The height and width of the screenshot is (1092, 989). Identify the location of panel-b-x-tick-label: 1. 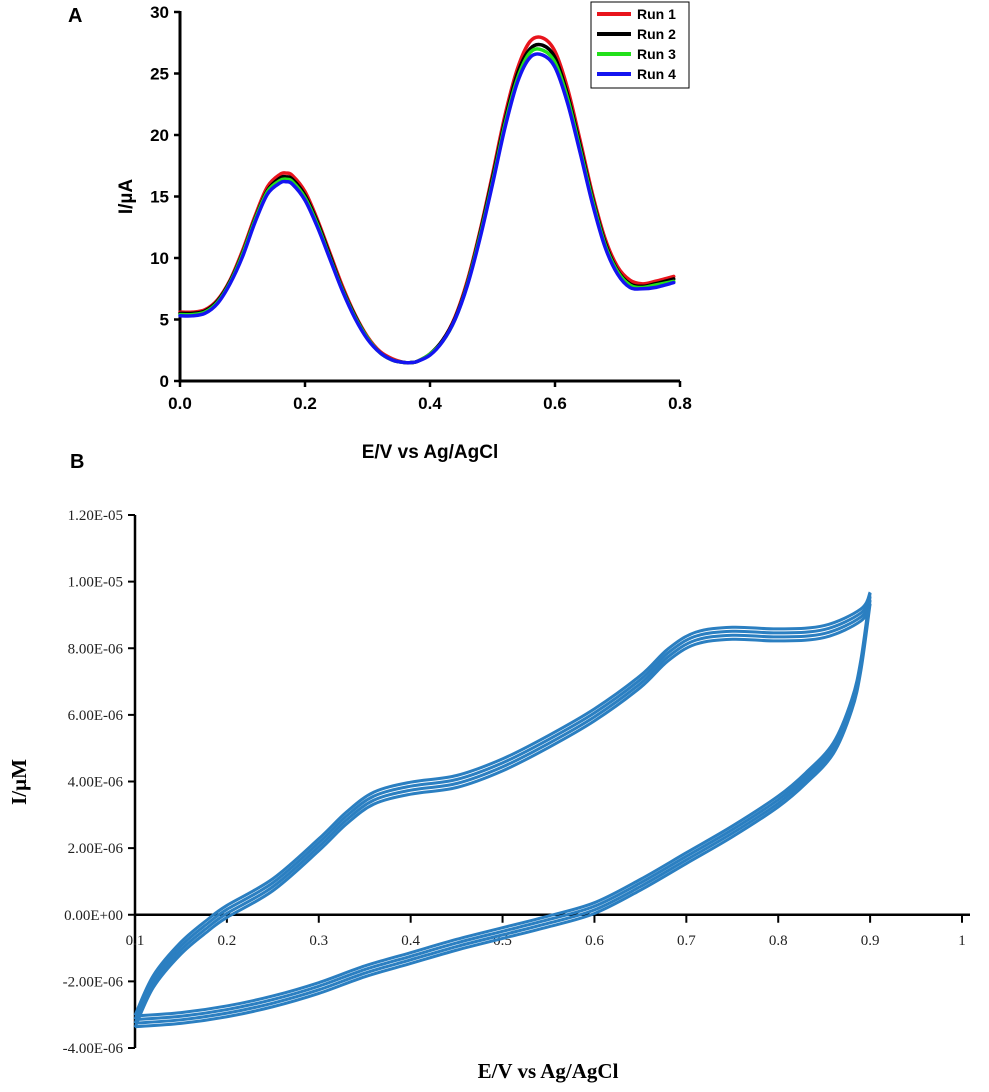
(962, 941).